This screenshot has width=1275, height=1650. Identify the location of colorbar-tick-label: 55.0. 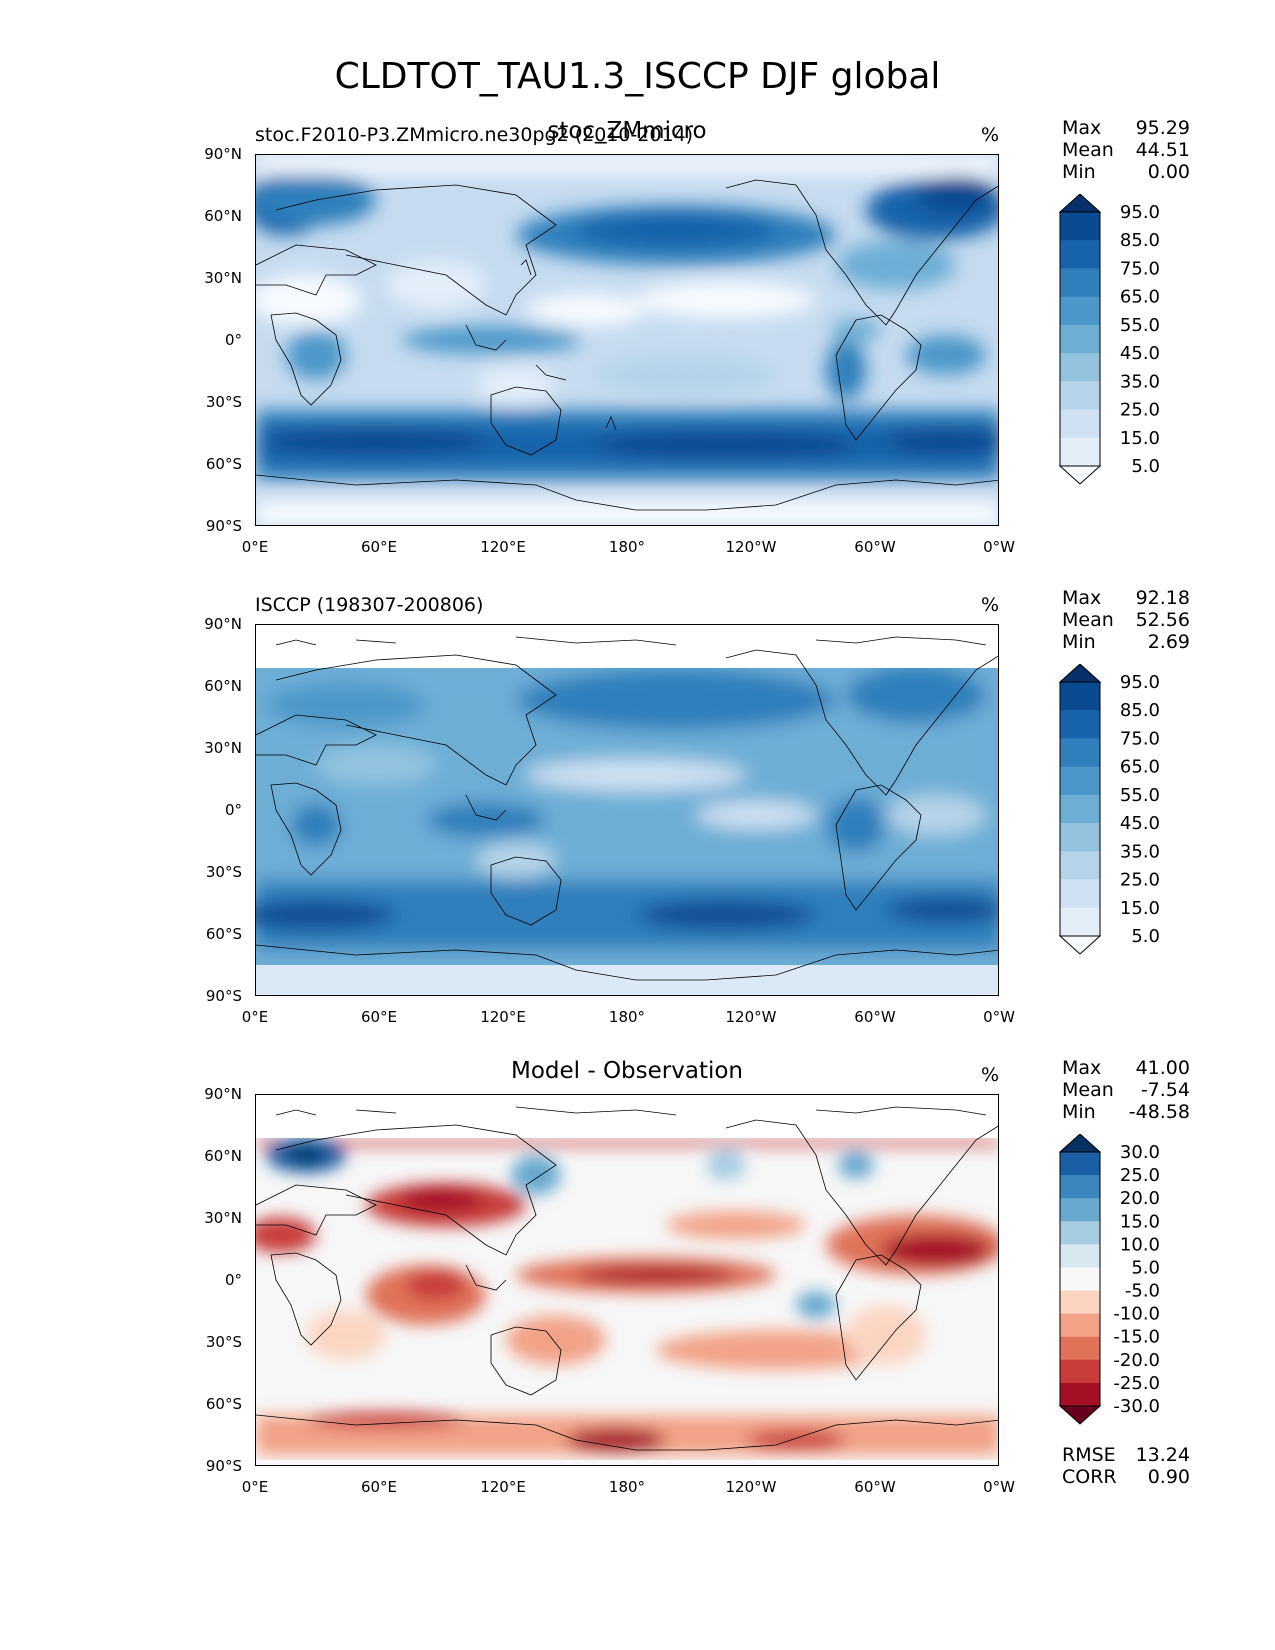
(1140, 795).